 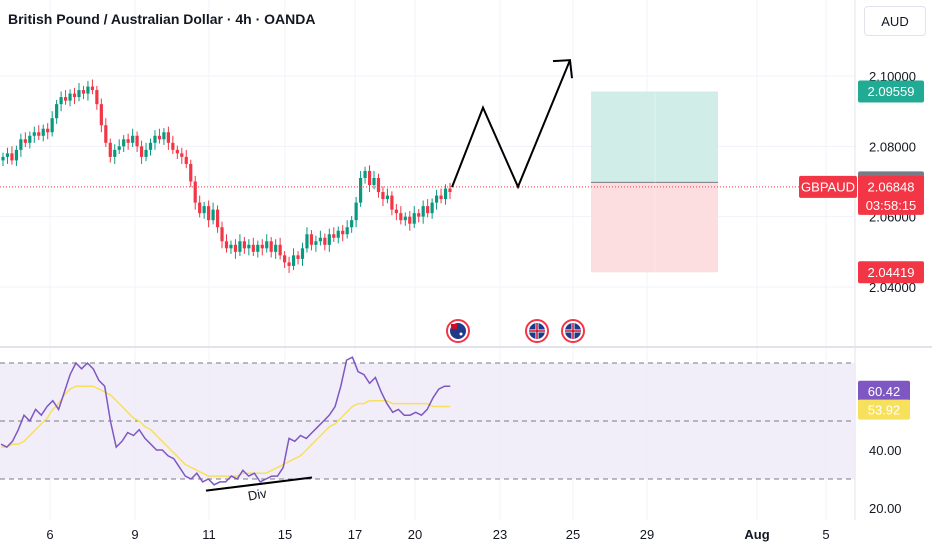 I want to click on x-tick-label: 5, so click(x=825, y=534).